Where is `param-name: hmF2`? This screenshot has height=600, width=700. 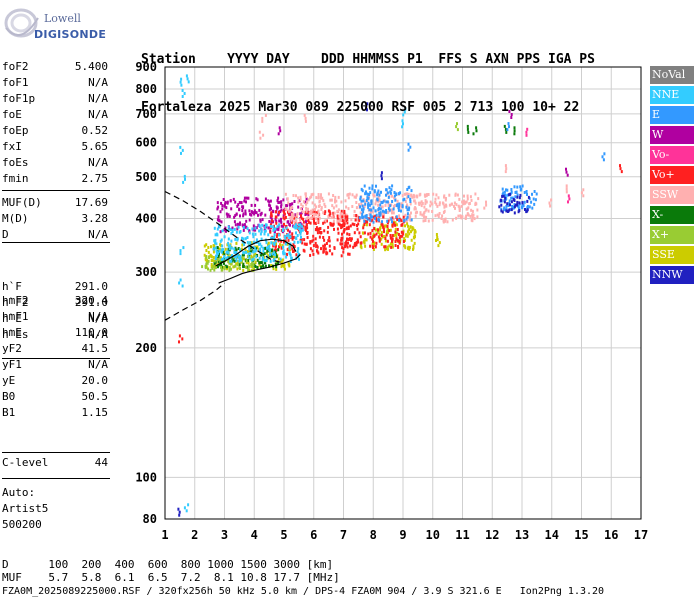
param-name: hmF2 is located at coordinates (15, 300).